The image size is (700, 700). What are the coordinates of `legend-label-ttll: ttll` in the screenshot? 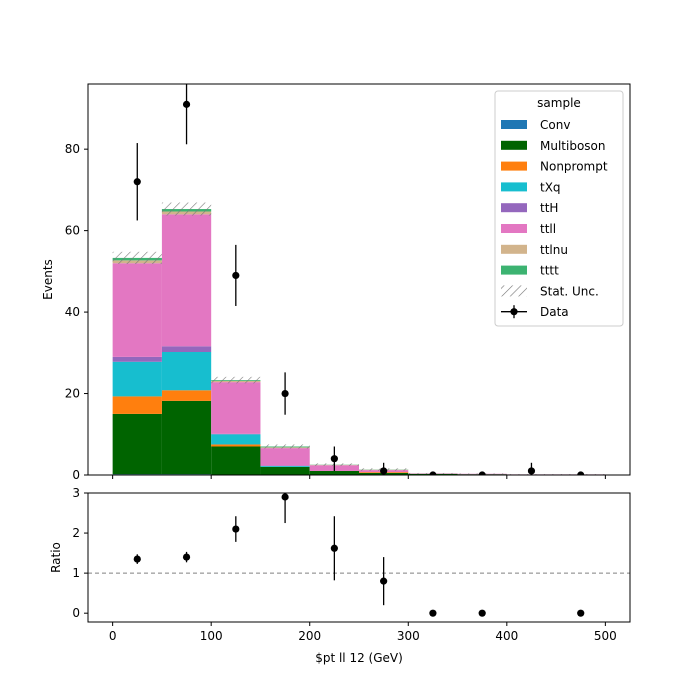 It's located at (548, 229).